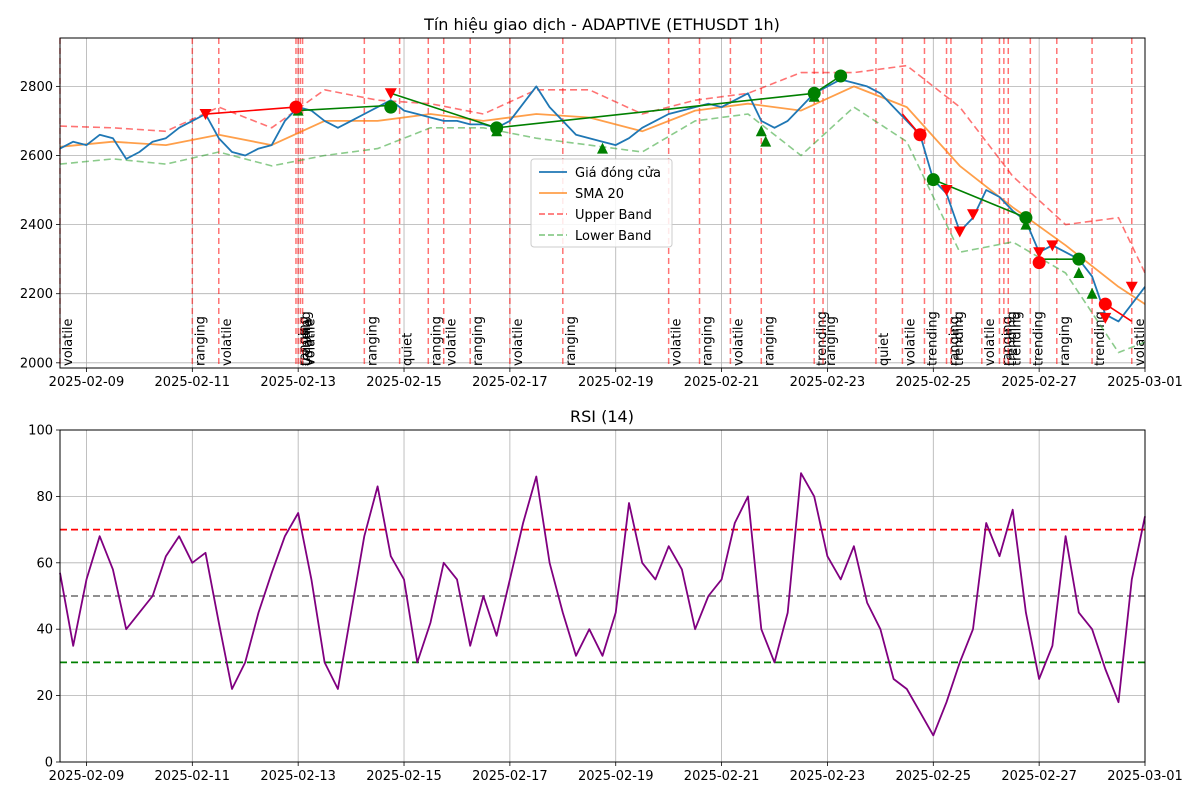 The image size is (1200, 800). What do you see at coordinates (616, 776) in the screenshot?
I see `rsi-x-tick-label: 2025-02-19` at bounding box center [616, 776].